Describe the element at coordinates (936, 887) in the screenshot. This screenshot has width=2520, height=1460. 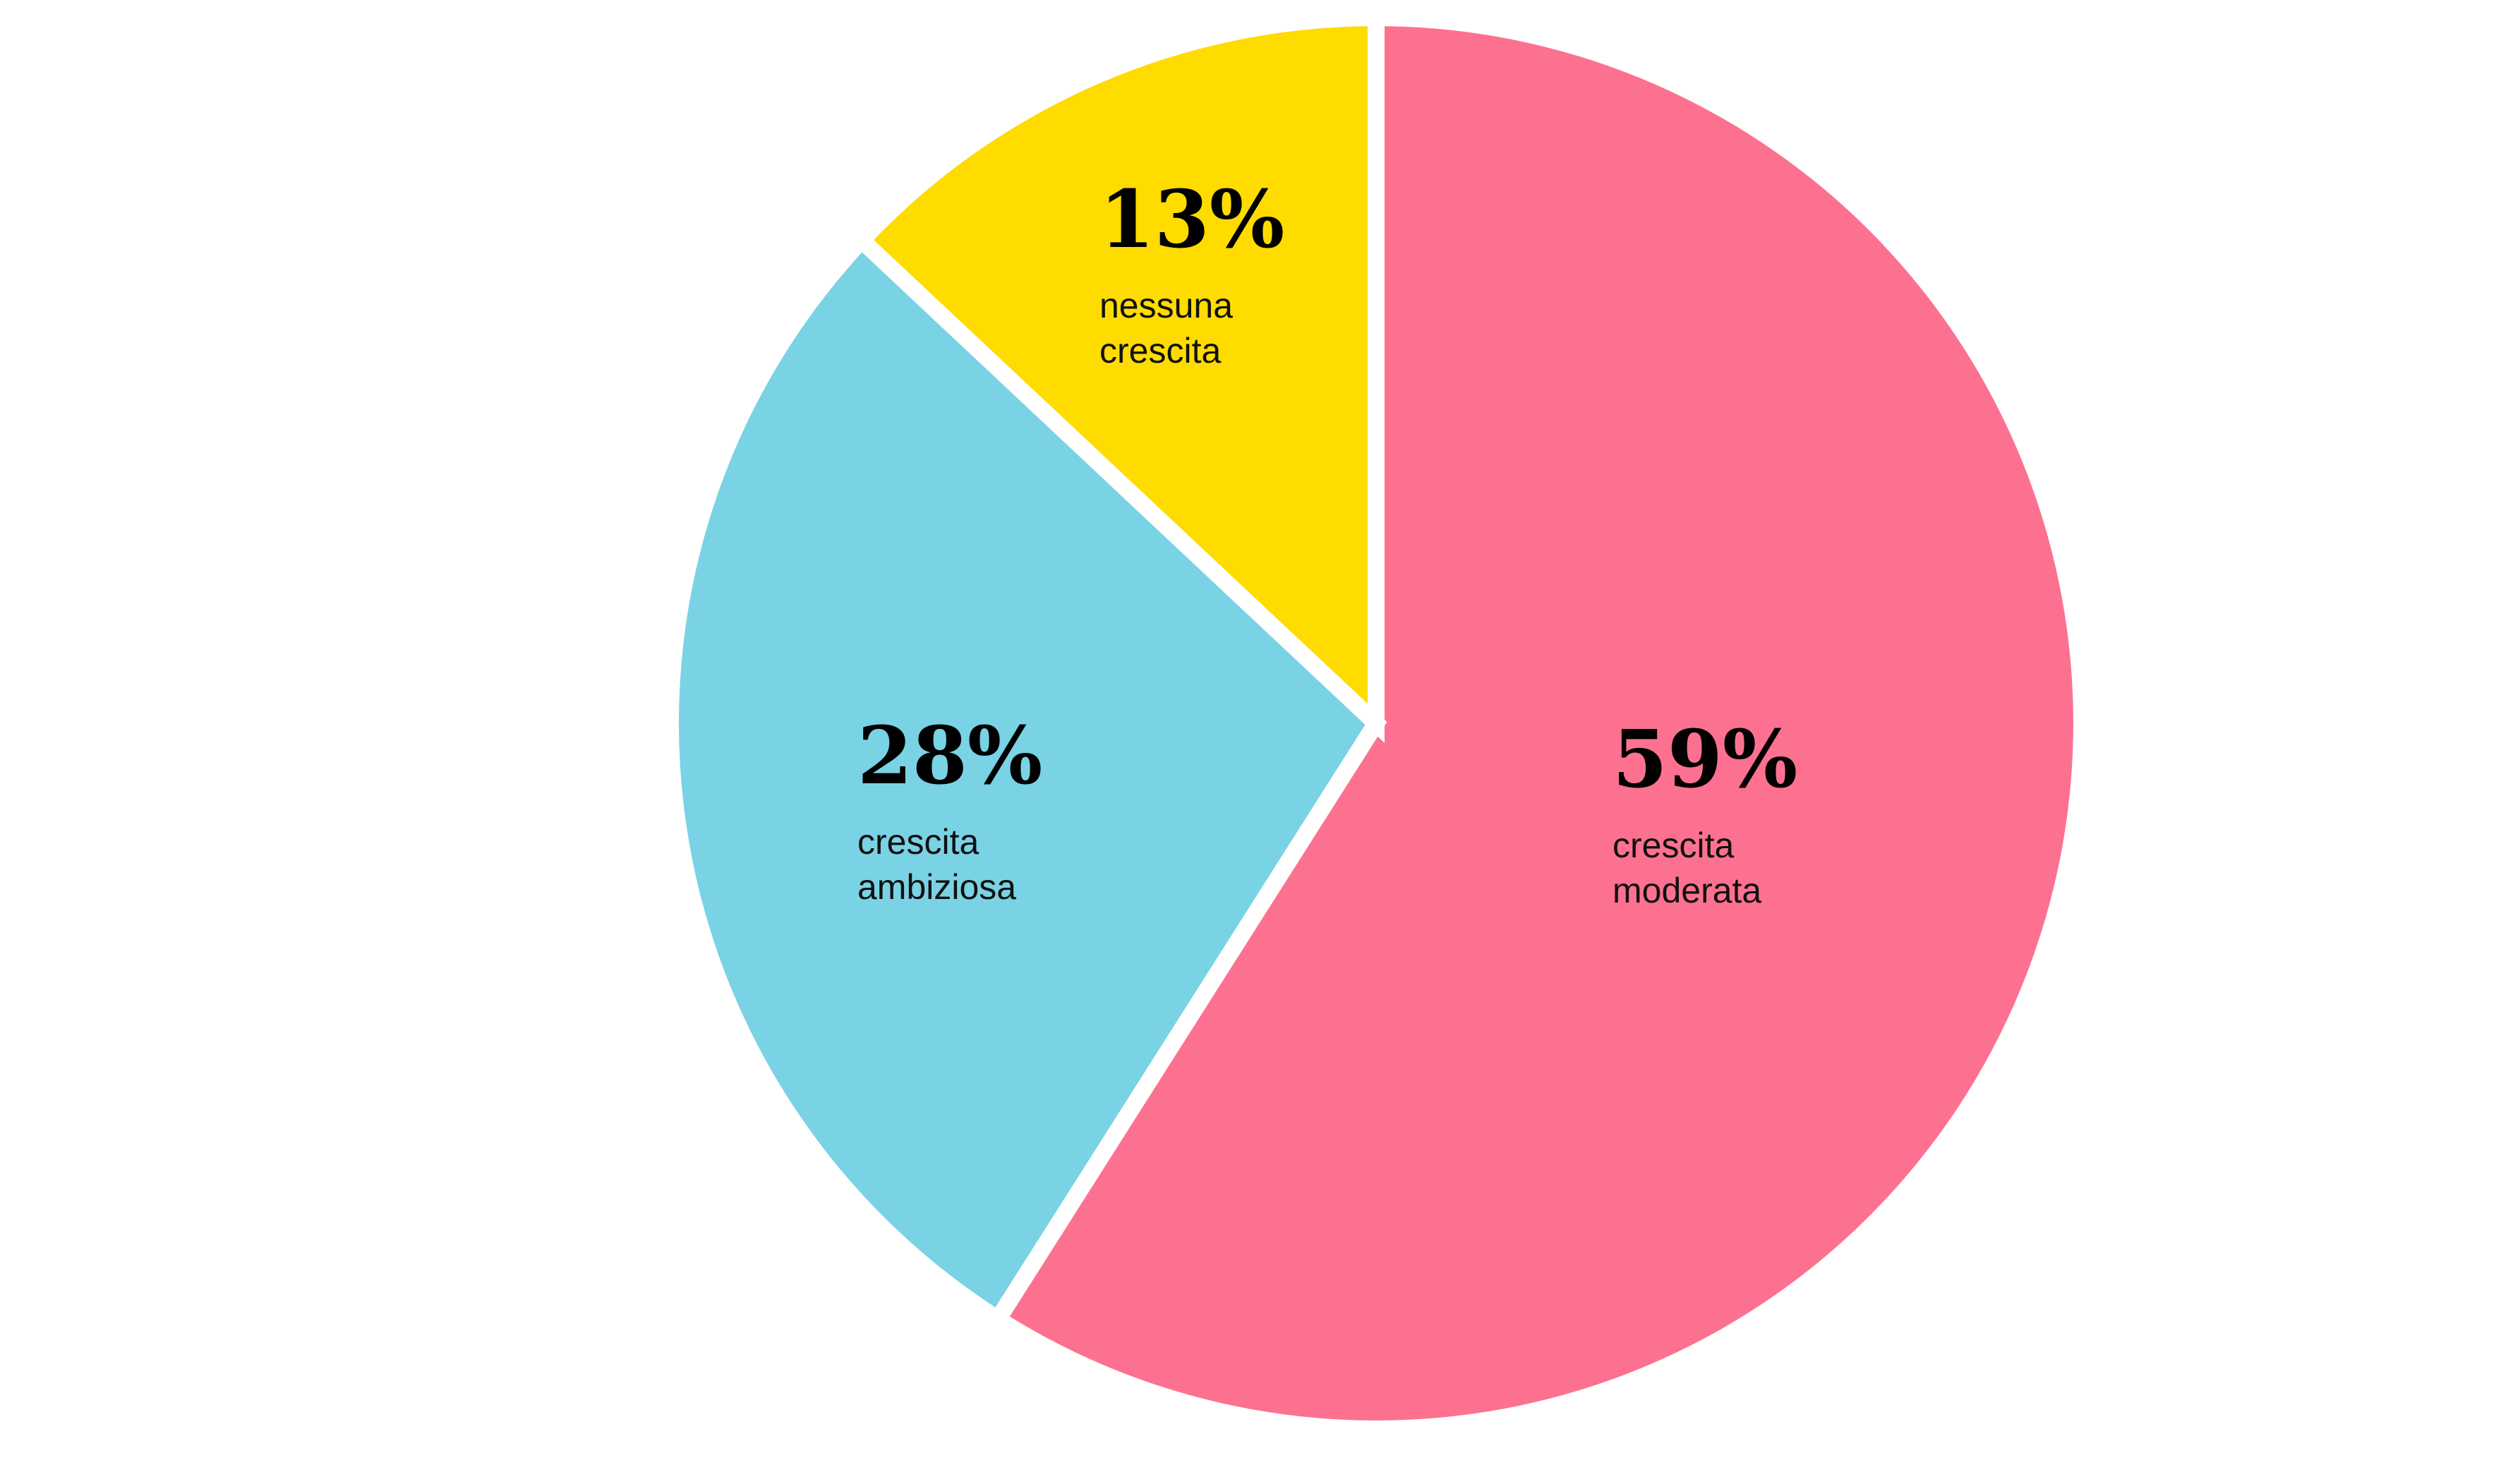
I see `slice-description-line: ambiziosa` at that location.